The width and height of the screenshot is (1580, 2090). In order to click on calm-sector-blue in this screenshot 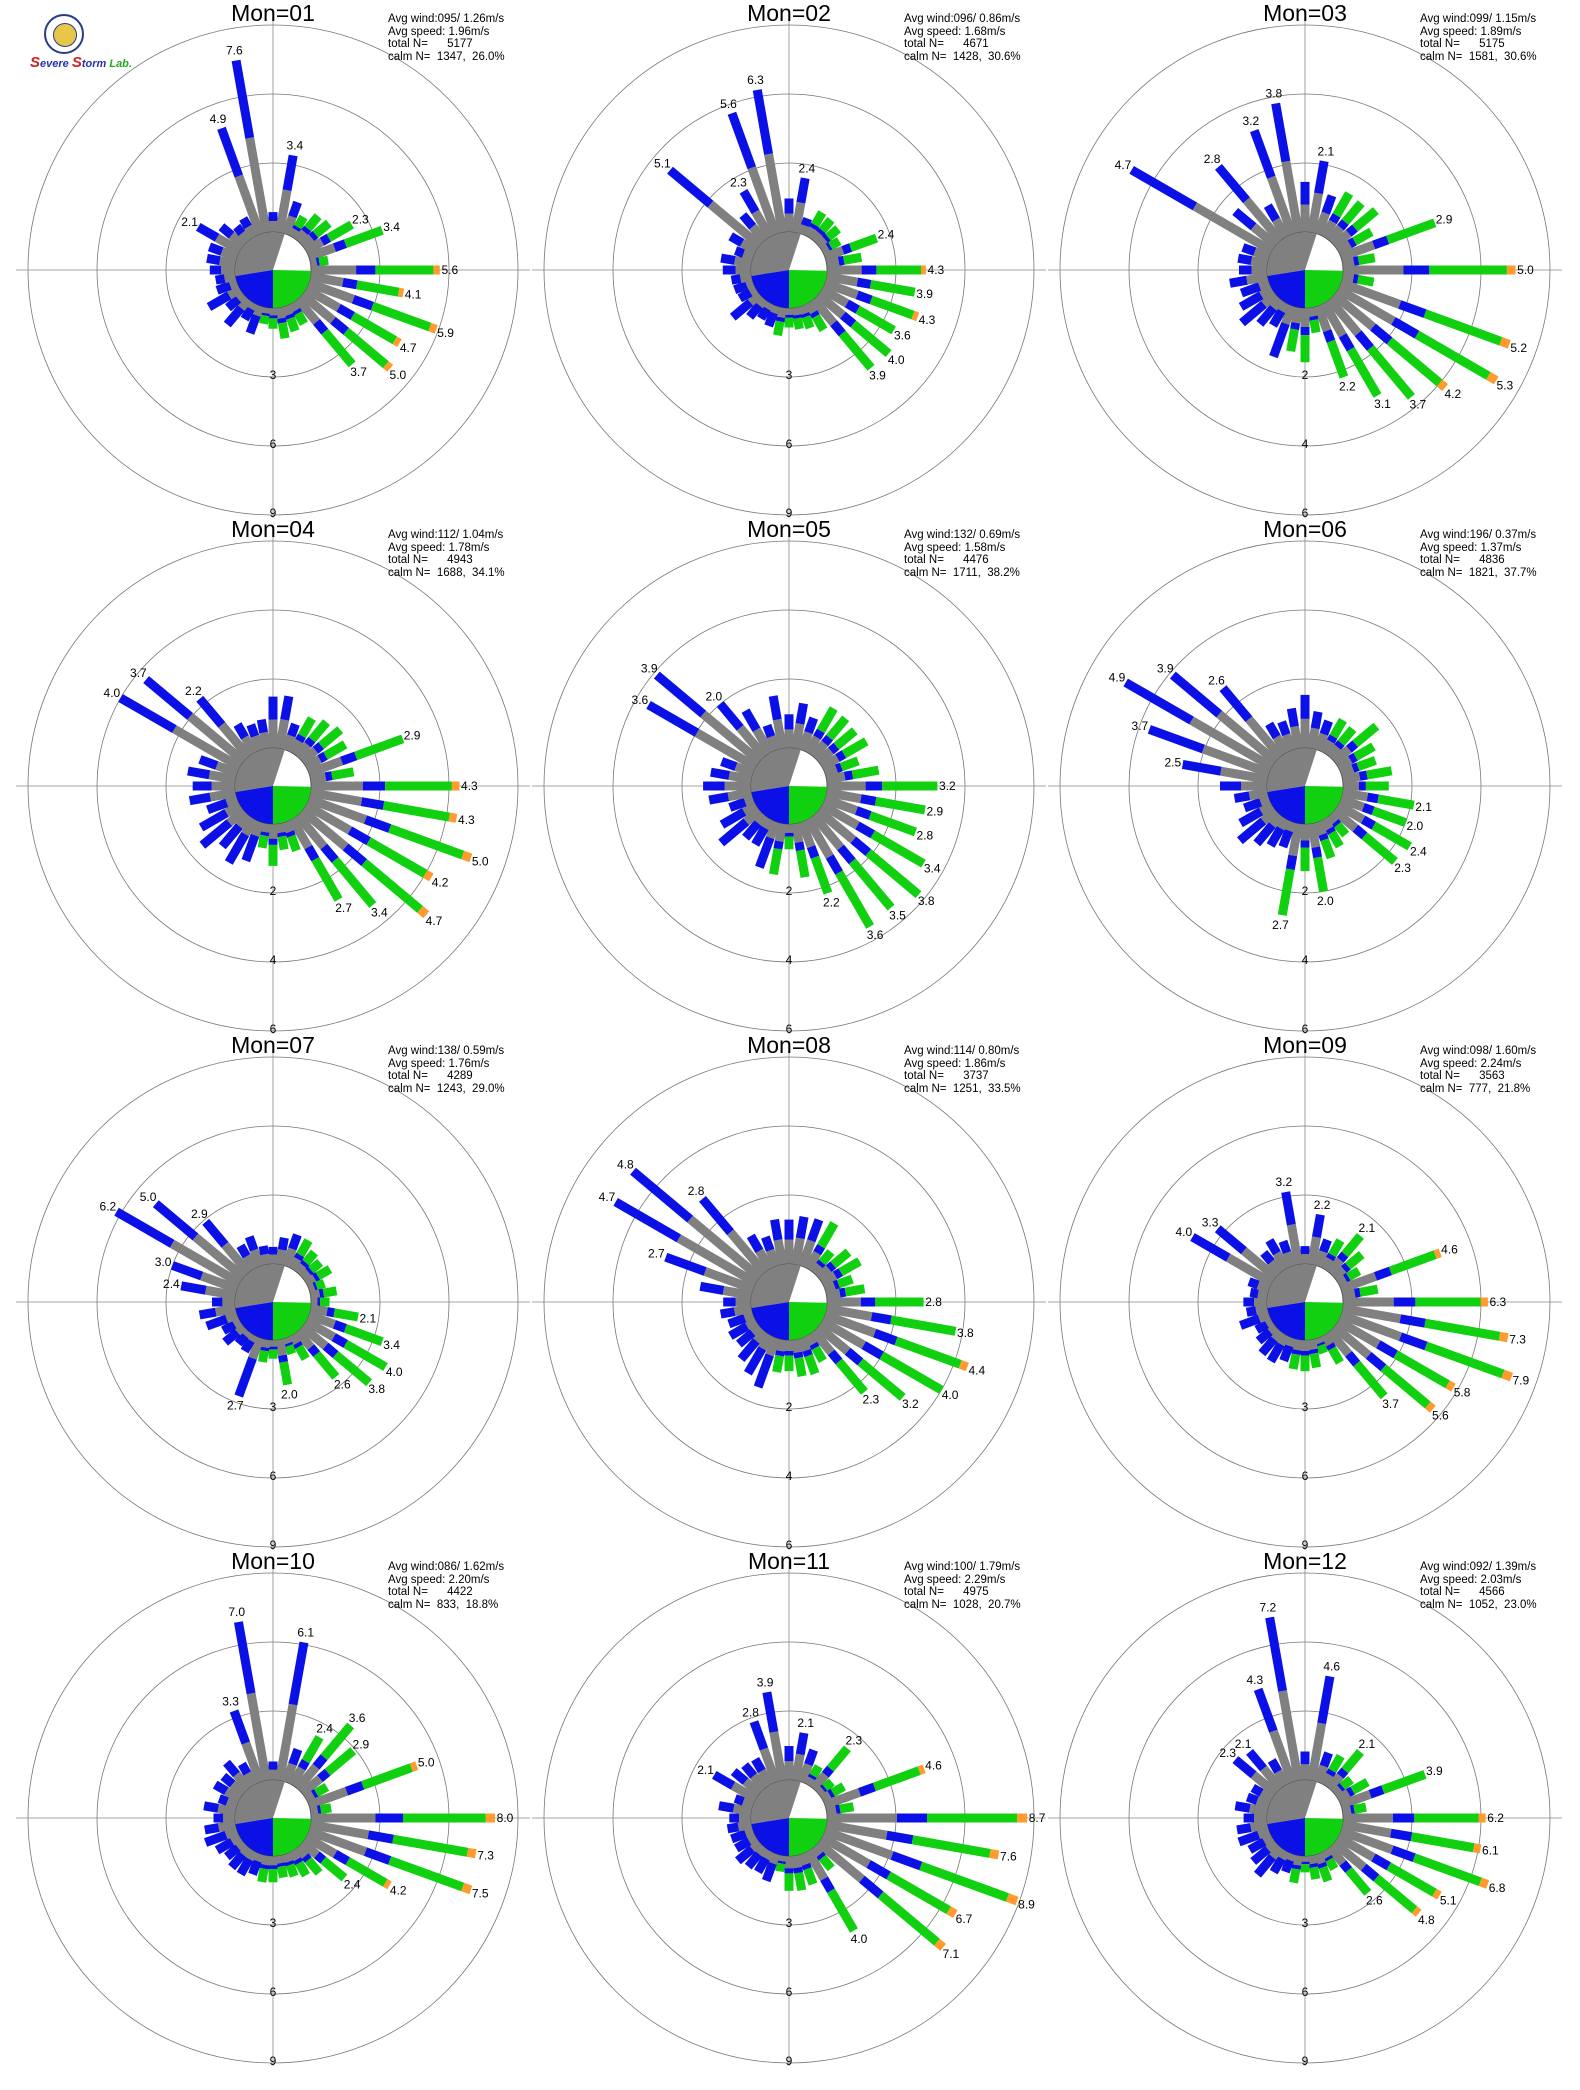, I will do `click(770, 805)`.